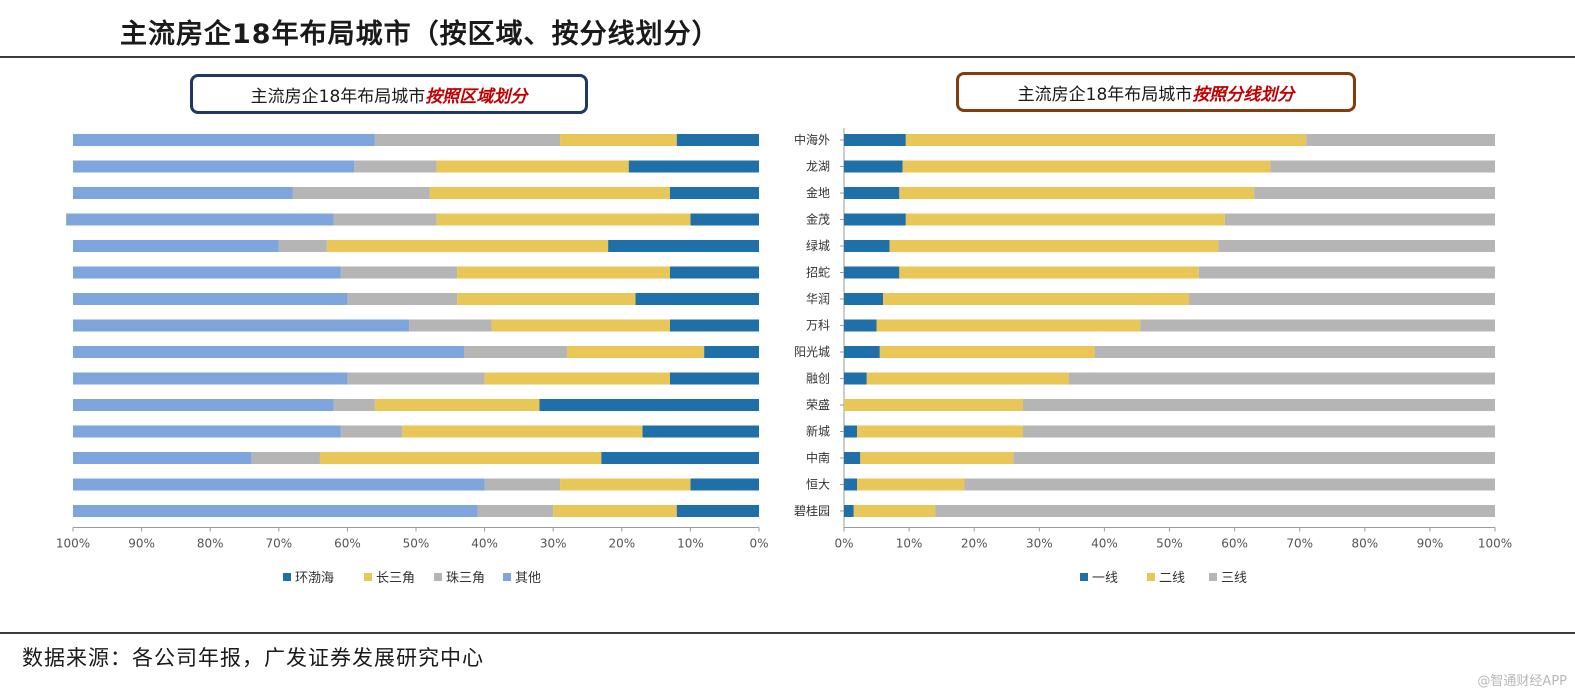 This screenshot has height=700, width=1575. Describe the element at coordinates (818, 299) in the screenshot. I see `right-category-label: 华润` at that location.